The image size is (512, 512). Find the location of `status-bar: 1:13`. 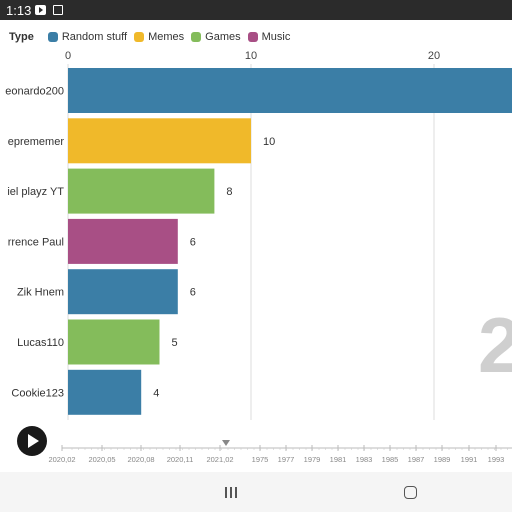

status-bar: 1:13 is located at coordinates (256, 10).